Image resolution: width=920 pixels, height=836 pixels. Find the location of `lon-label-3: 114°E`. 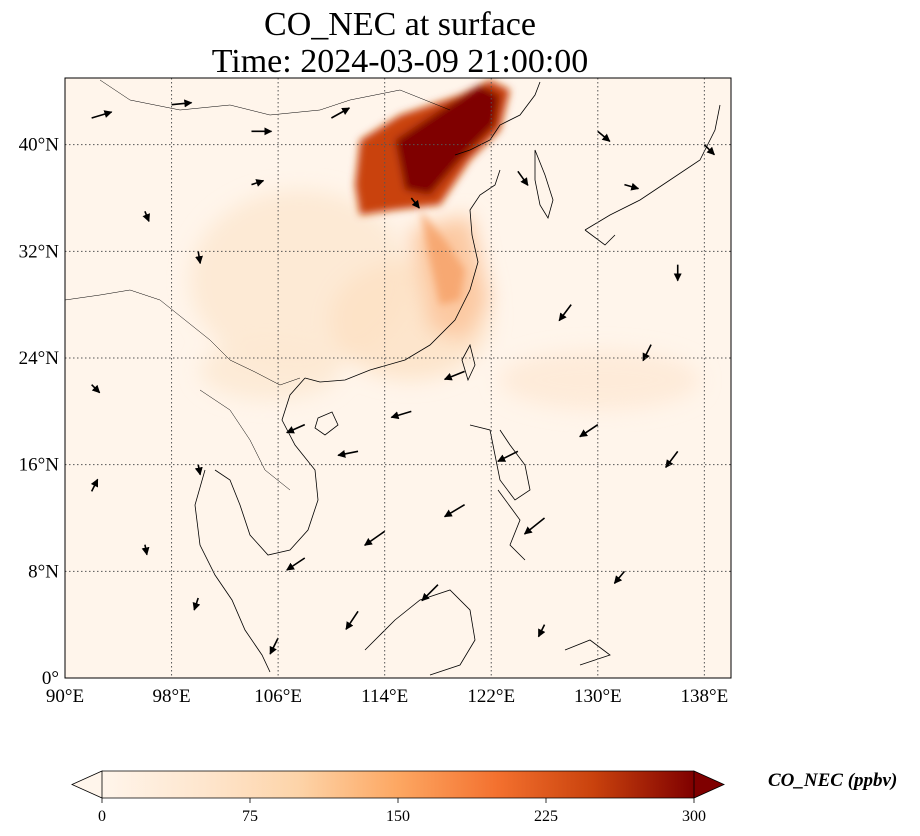

lon-label-3: 114°E is located at coordinates (384, 696).